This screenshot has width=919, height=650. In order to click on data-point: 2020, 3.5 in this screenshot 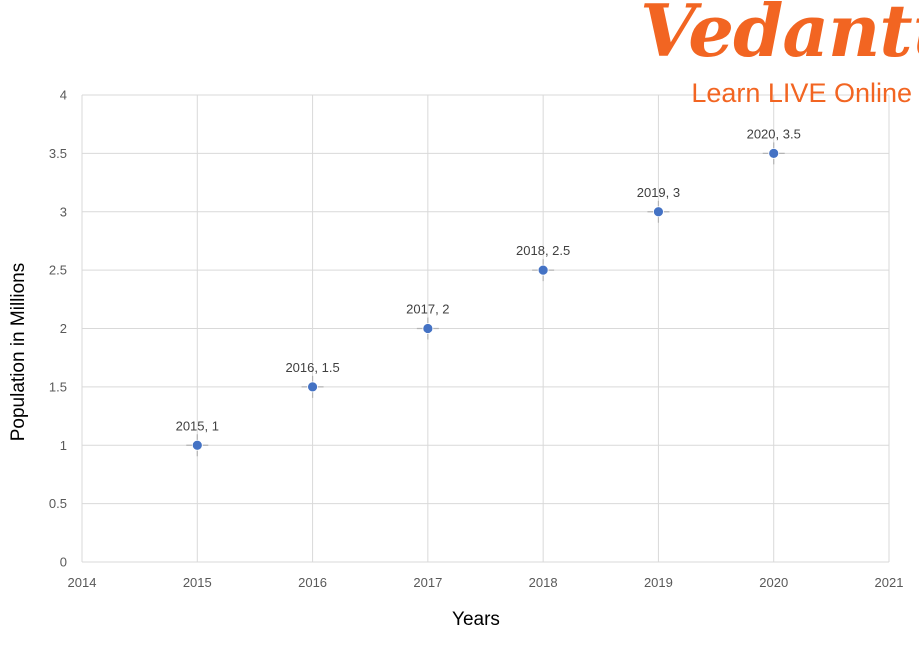, I will do `click(774, 145)`.